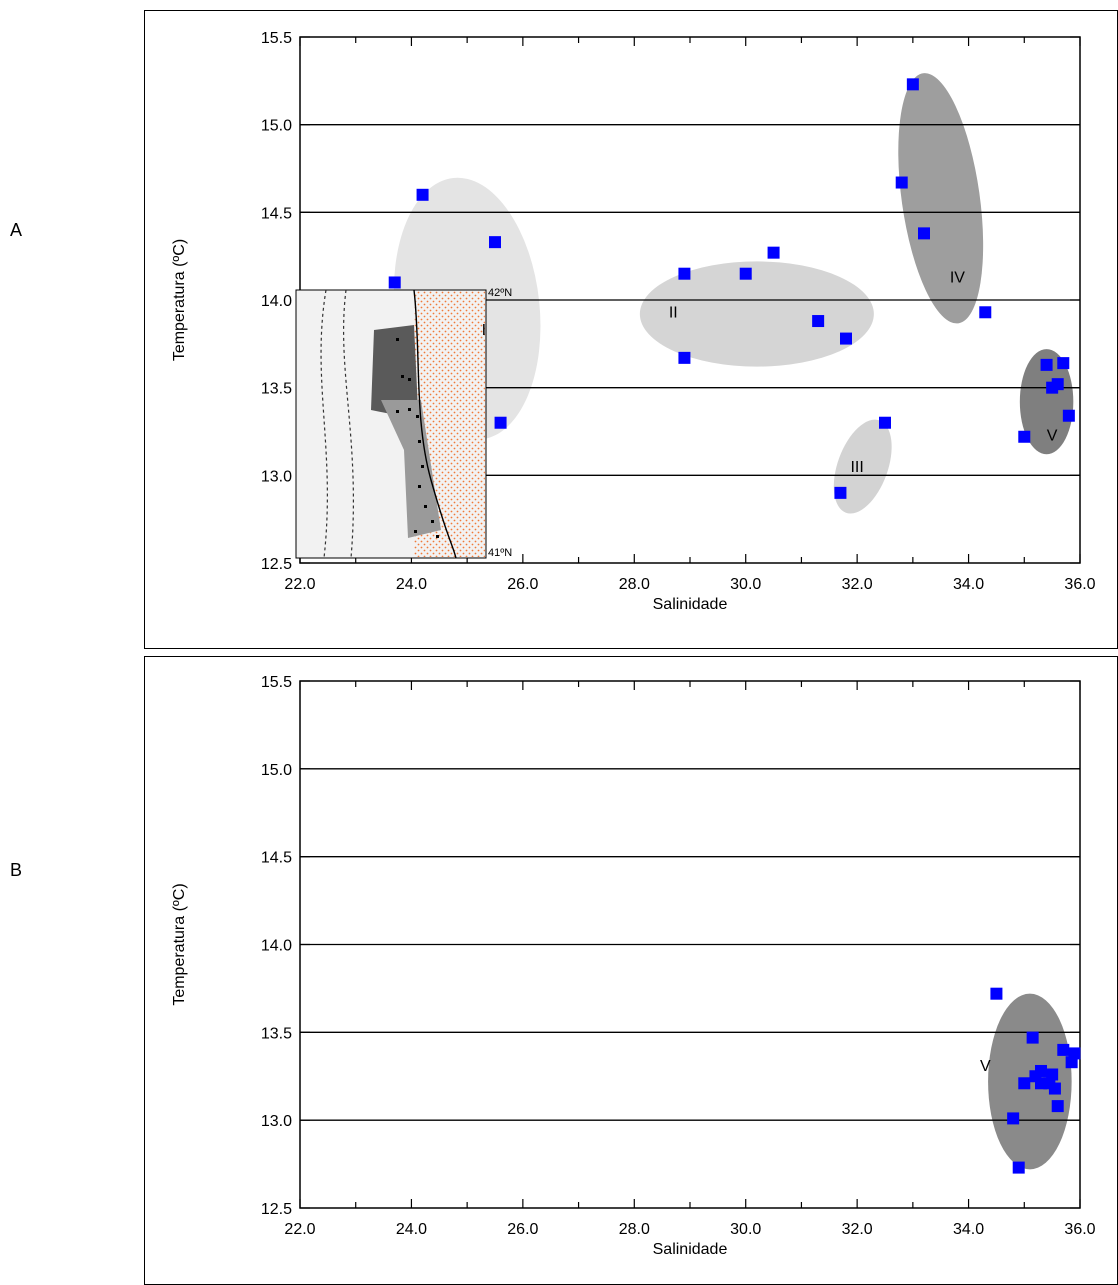 The height and width of the screenshot is (1285, 1118). I want to click on x-tick-label-b-1: 24.0, so click(411, 1229).